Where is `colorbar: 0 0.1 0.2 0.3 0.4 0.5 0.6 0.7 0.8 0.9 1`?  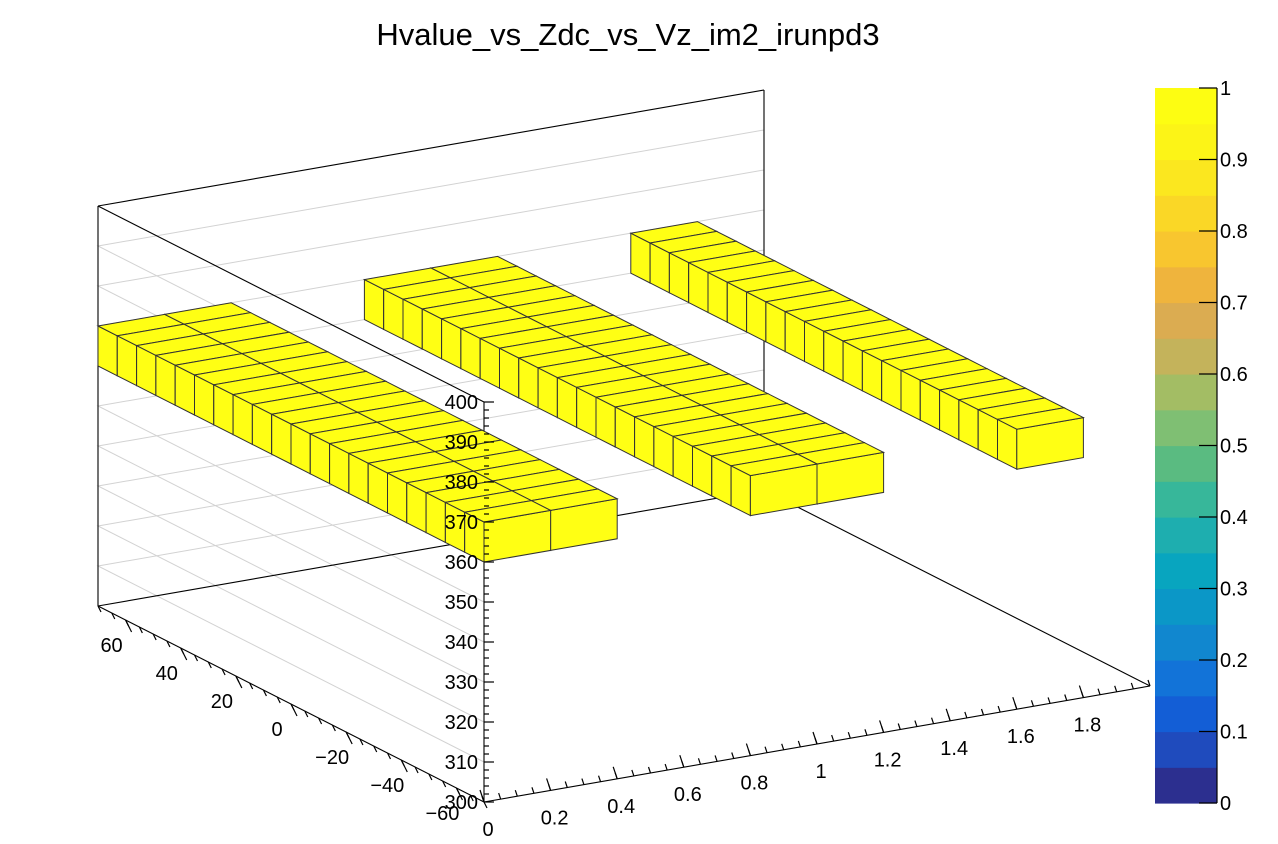 colorbar: 0 0.1 0.2 0.3 0.4 0.5 0.6 0.7 0.8 0.9 1 is located at coordinates (1201, 446).